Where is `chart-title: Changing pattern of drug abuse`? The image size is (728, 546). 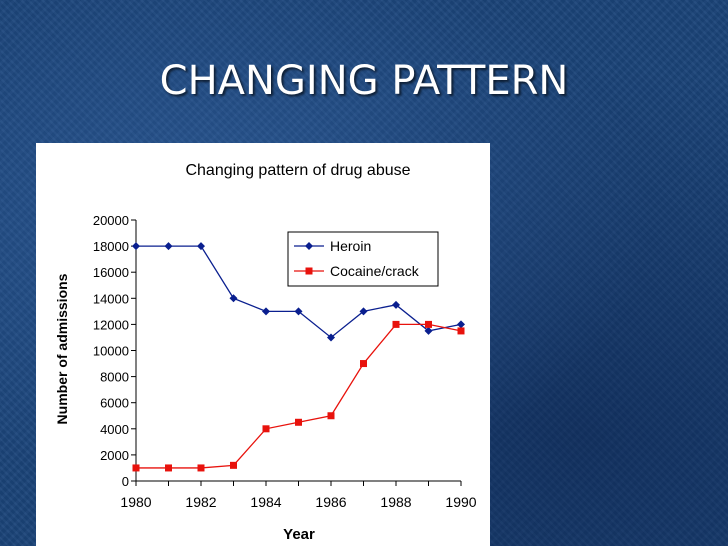
chart-title: Changing pattern of drug abuse is located at coordinates (297, 170).